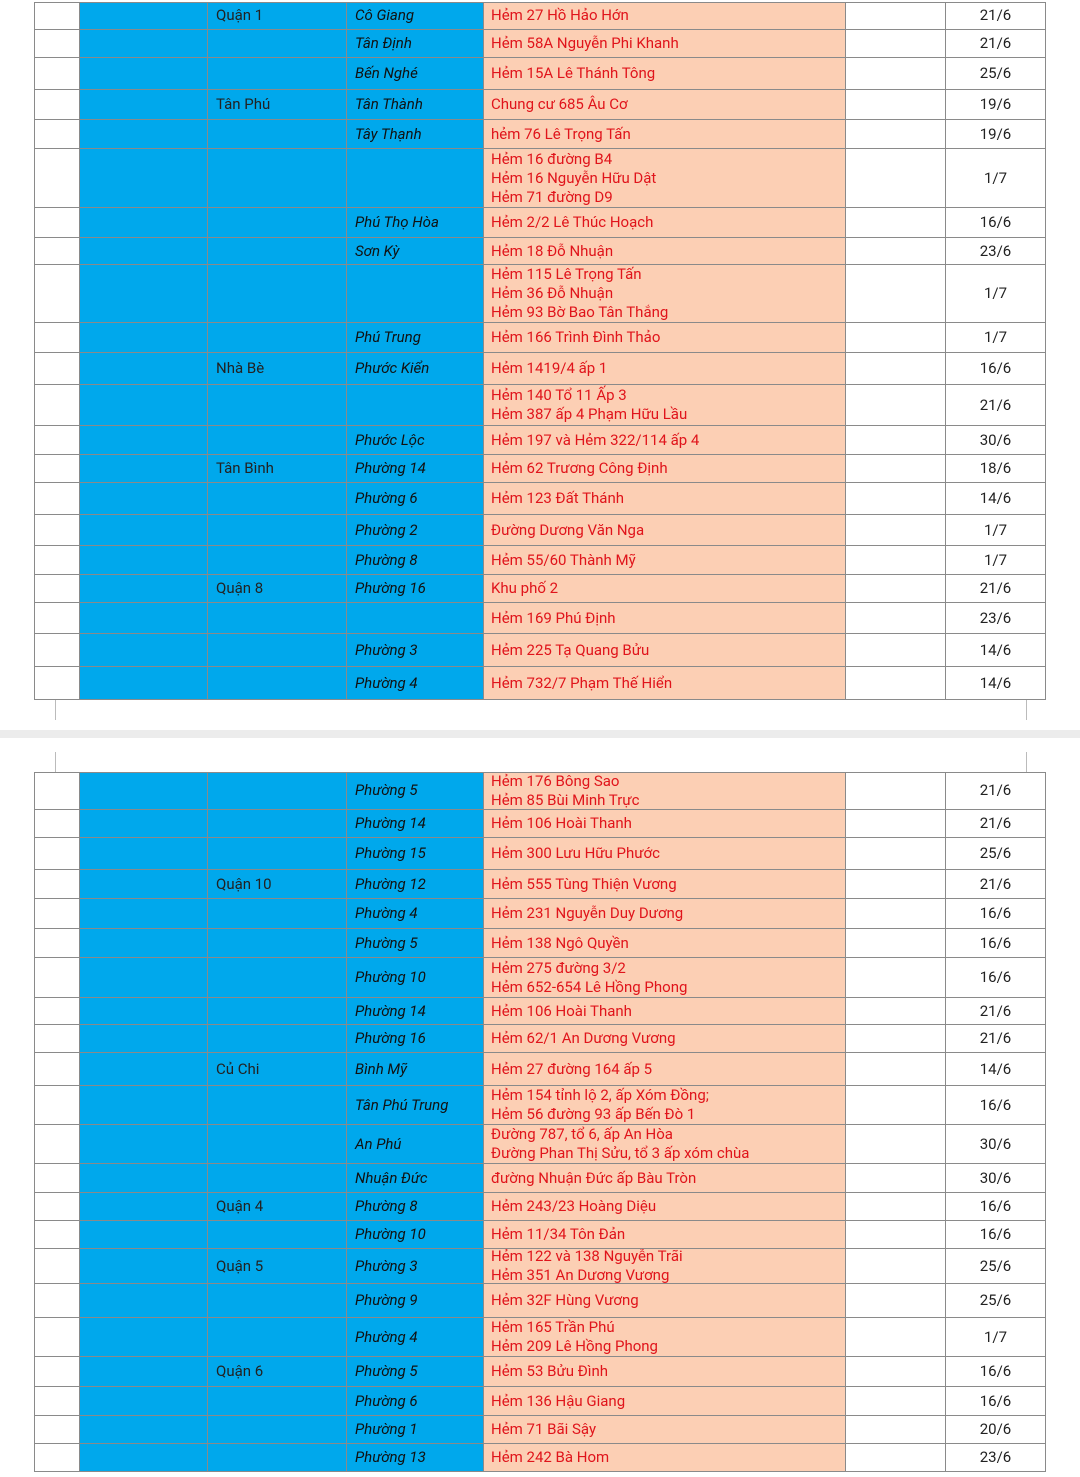 This screenshot has width=1080, height=1477. Describe the element at coordinates (995, 559) in the screenshot. I see `date: 1/7` at that location.